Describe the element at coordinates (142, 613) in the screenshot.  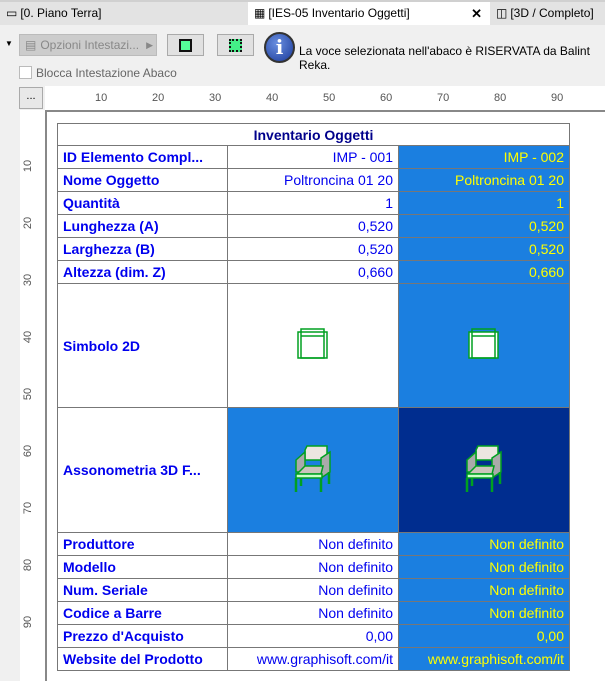
I see `row-label: Codice a Barre` at that location.